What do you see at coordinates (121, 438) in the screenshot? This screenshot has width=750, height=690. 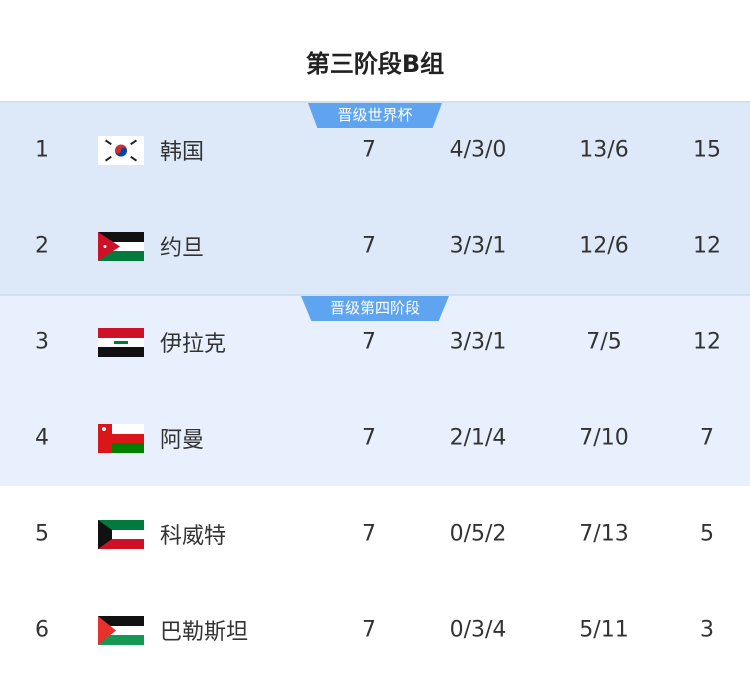 I see `oman-flag-icon` at bounding box center [121, 438].